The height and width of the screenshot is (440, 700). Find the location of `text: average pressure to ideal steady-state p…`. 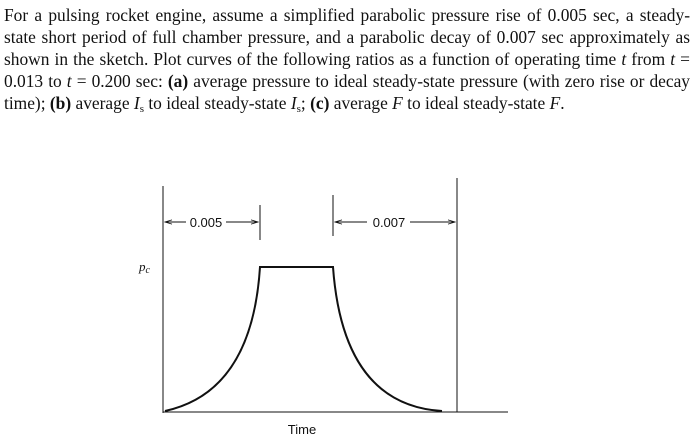

text: average pressure to ideal steady-state p… is located at coordinates (347, 92).